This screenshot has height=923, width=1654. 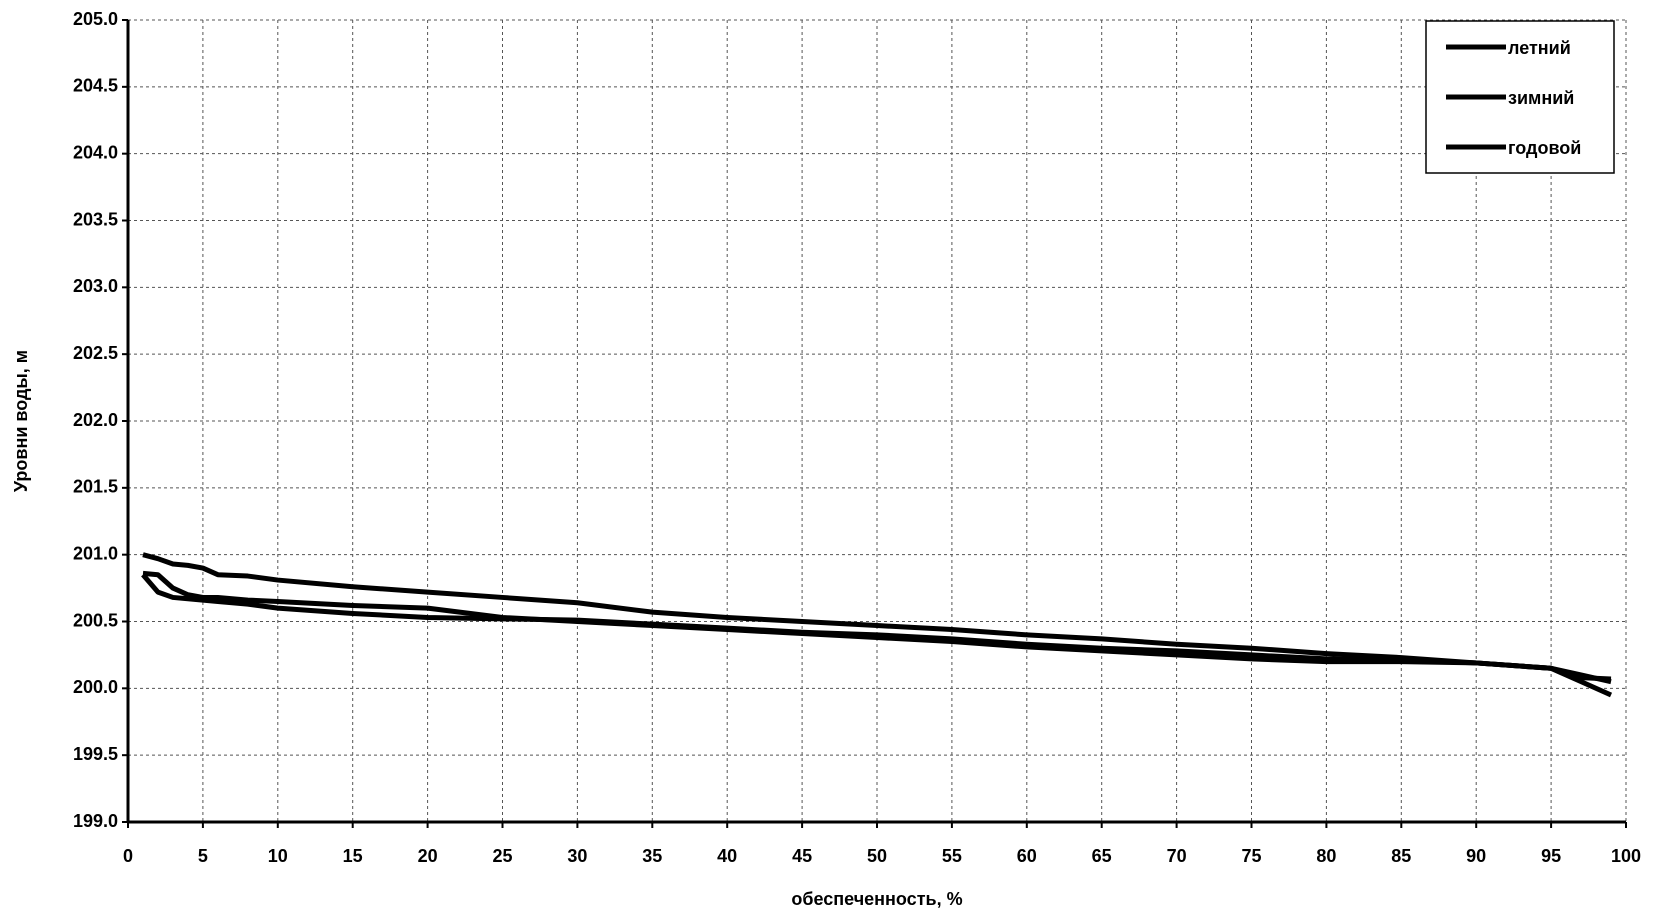 What do you see at coordinates (1326, 856) in the screenshot?
I see `x-tick-label: 80` at bounding box center [1326, 856].